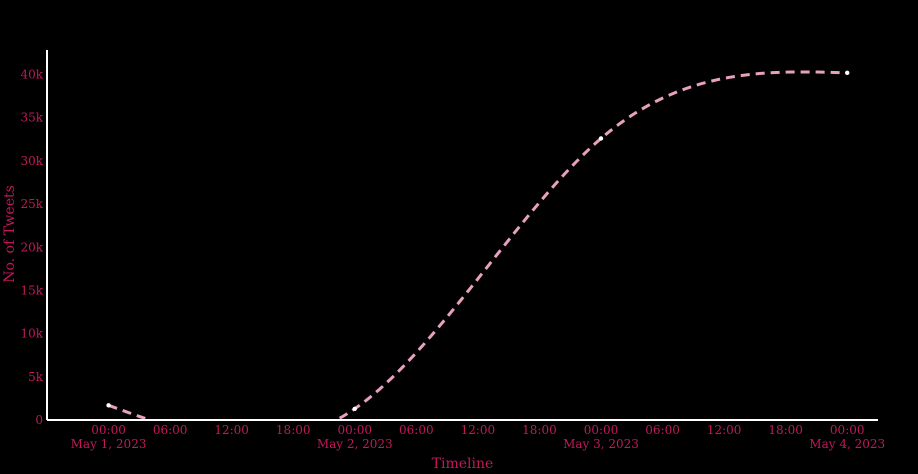 Image resolution: width=918 pixels, height=474 pixels. I want to click on y-axis-ticks: 0 5k 10k 15k 20k 25k 30k 35k 40k, so click(31, 247).